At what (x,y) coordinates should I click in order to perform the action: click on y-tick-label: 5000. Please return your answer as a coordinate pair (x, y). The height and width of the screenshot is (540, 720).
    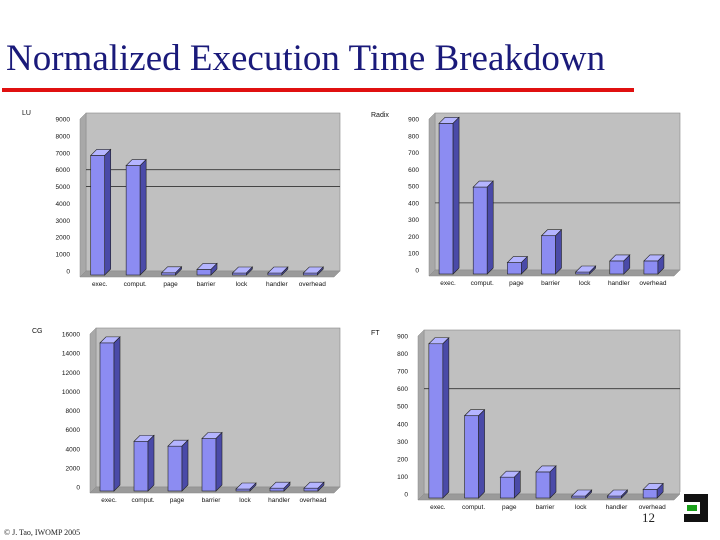
    Looking at the image, I should click on (63, 187).